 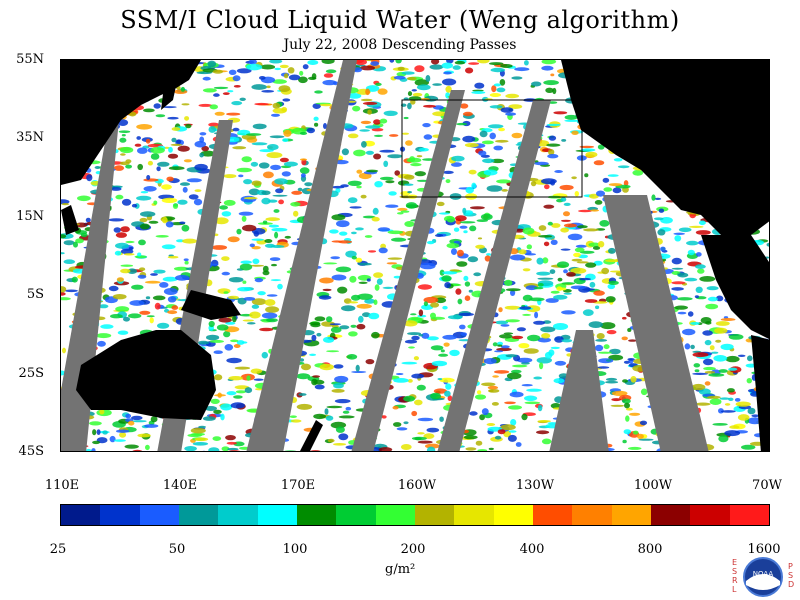 I want to click on map-subtitle: July 22, 2008 Descending Passes, so click(x=400, y=45).